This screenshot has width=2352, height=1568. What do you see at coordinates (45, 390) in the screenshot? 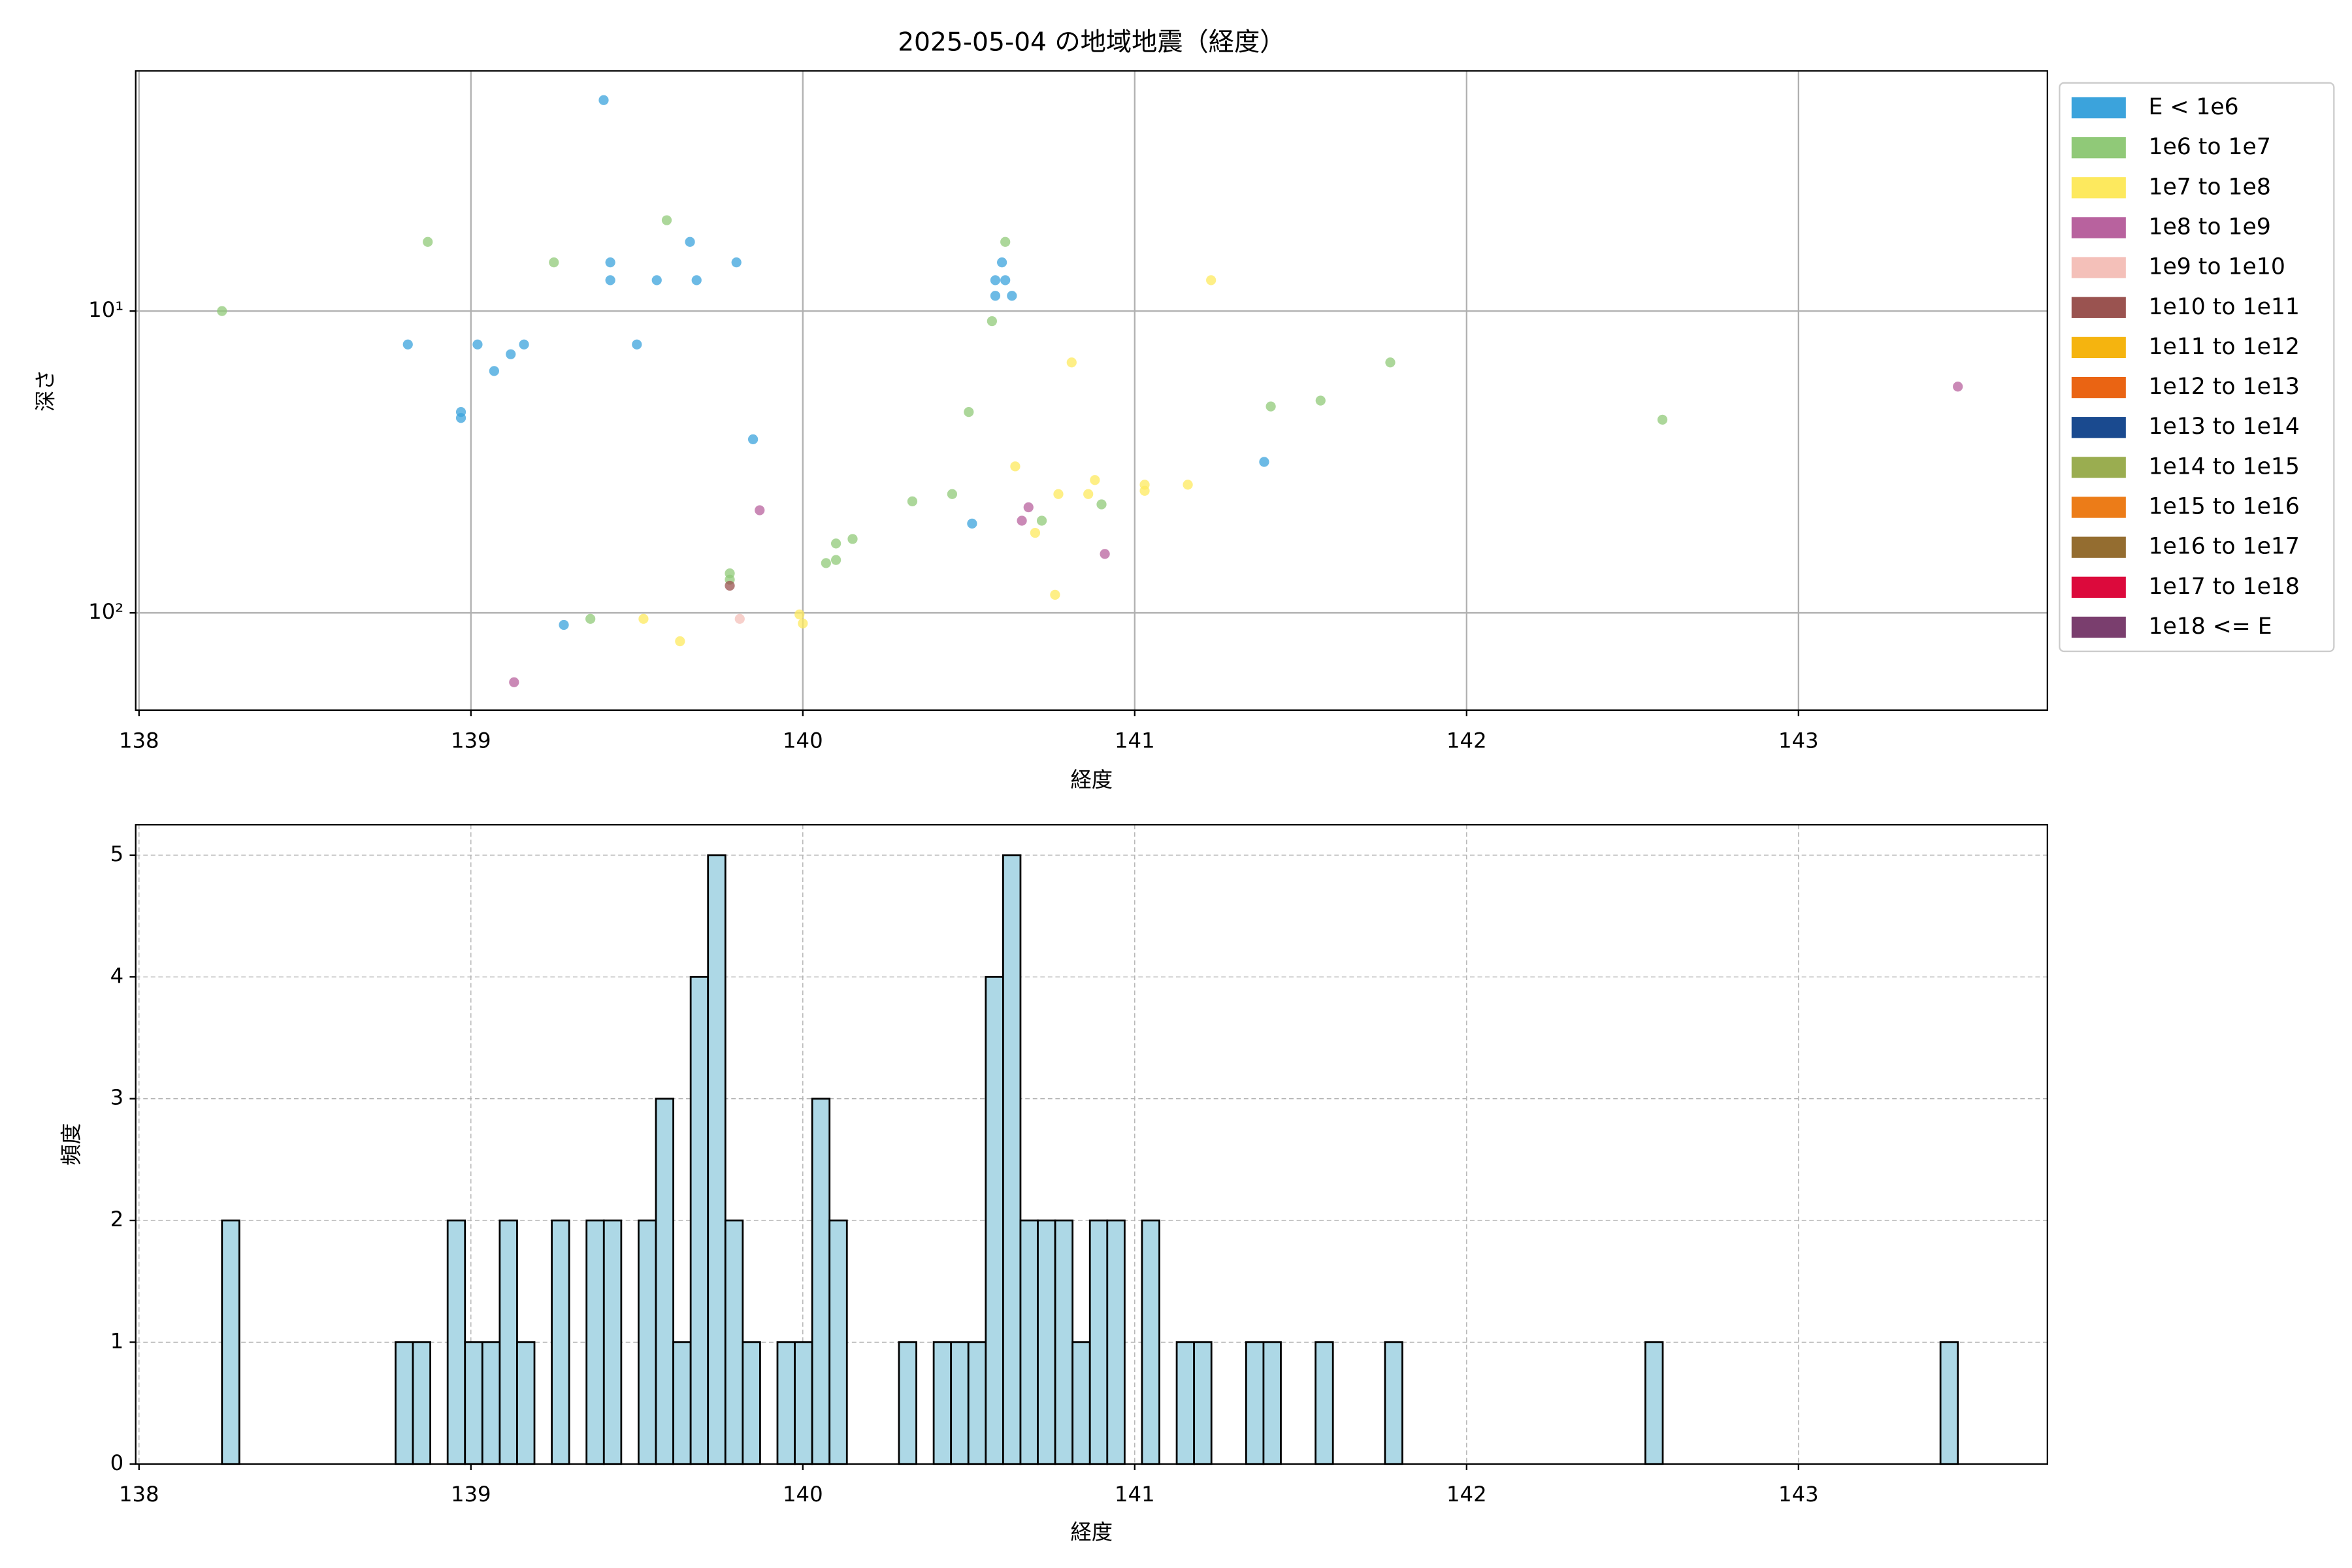
I see `y-axis-label: 深さ` at bounding box center [45, 390].